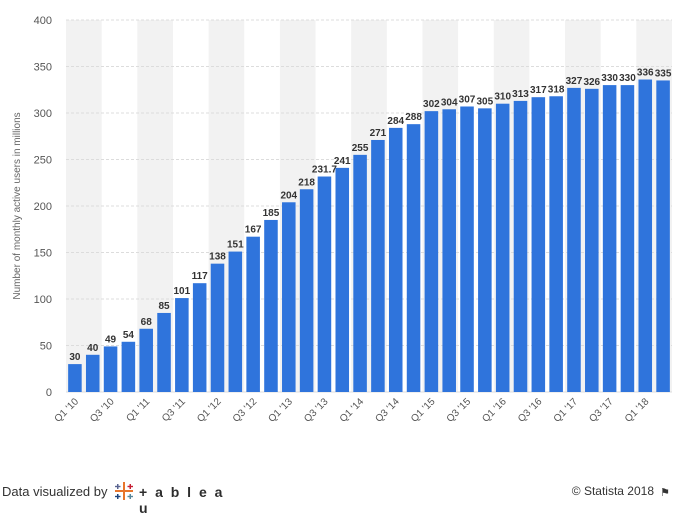 This screenshot has height=516, width=676. What do you see at coordinates (129, 335) in the screenshot?
I see `data-label: 54` at bounding box center [129, 335].